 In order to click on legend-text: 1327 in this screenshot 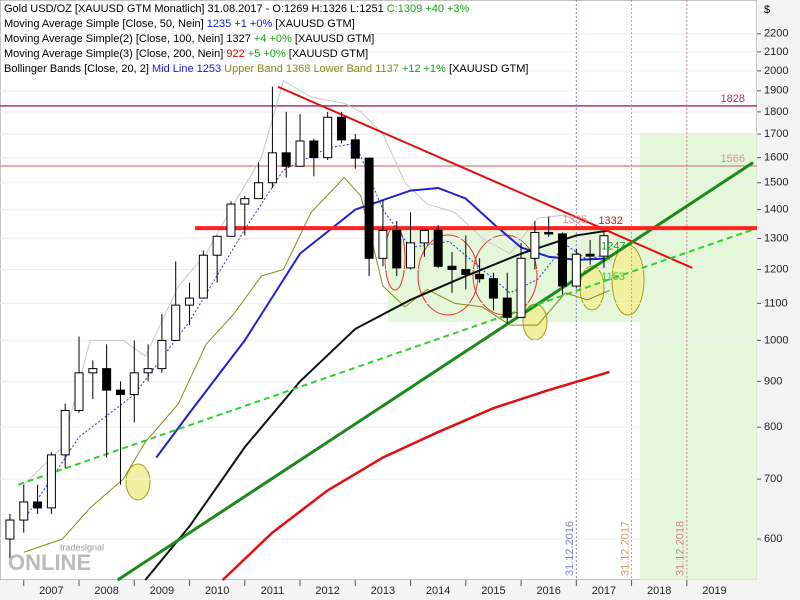, I will do `click(238, 39)`.